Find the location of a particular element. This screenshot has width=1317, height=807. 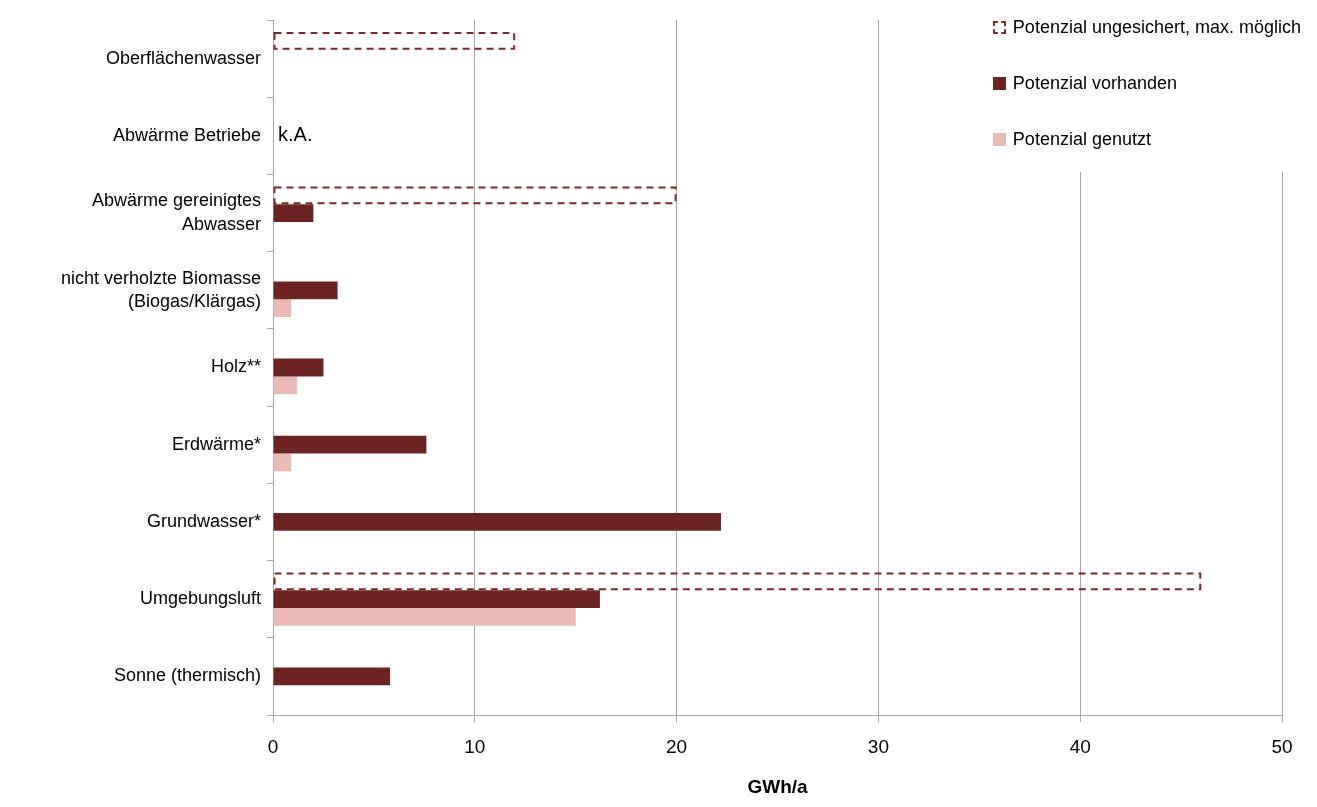

legend-label: Potenzial genutzt is located at coordinates (1081, 139).